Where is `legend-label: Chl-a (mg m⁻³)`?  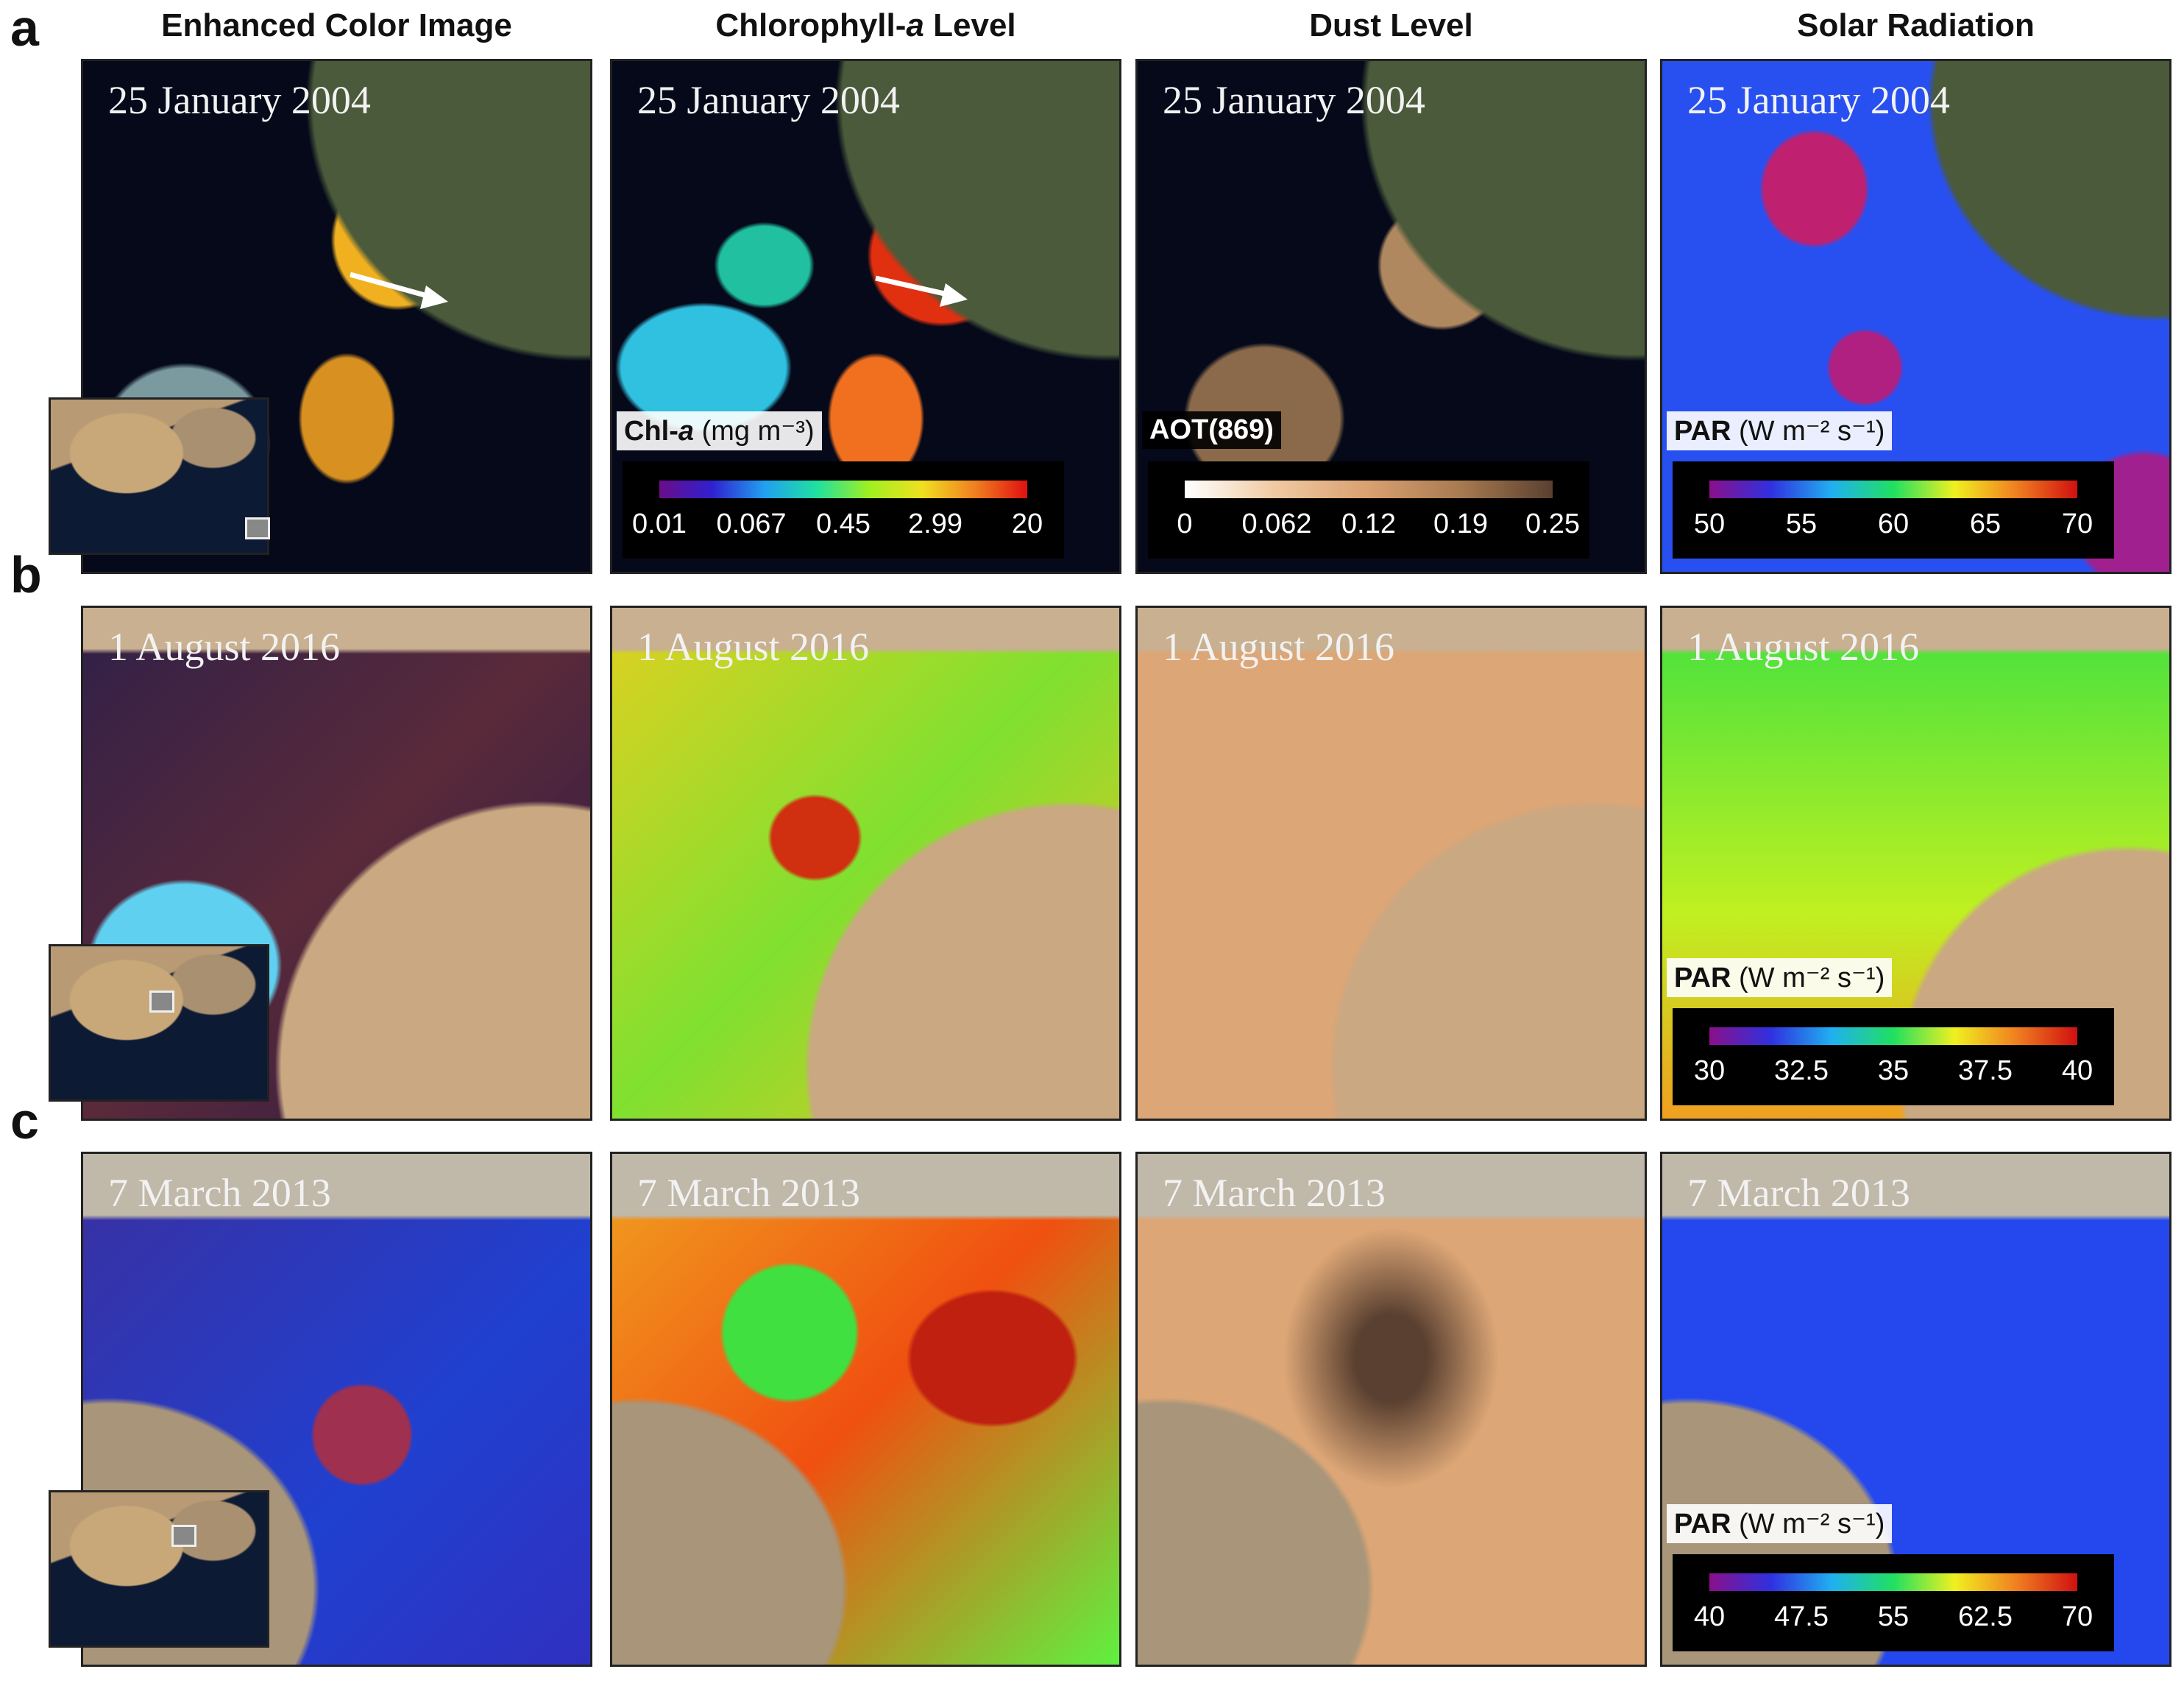
legend-label: Chl-a (mg m⁻³) is located at coordinates (719, 430).